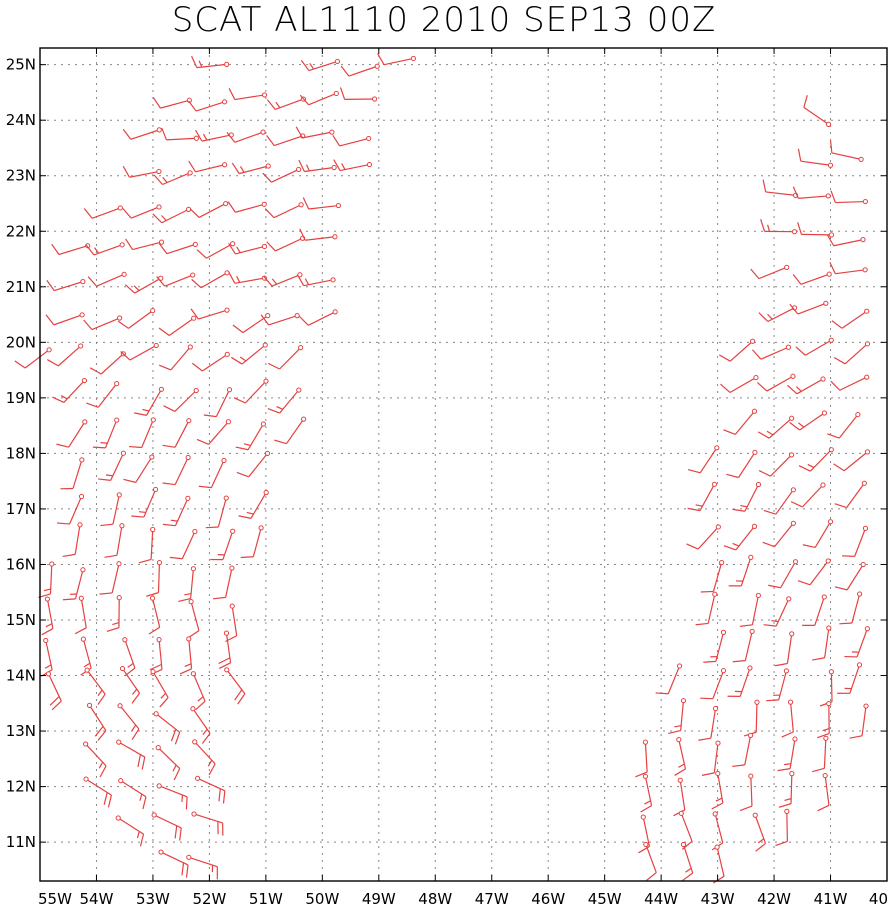 This screenshot has width=888, height=909. What do you see at coordinates (379, 899) in the screenshot?
I see `x-tick-label: 49W` at bounding box center [379, 899].